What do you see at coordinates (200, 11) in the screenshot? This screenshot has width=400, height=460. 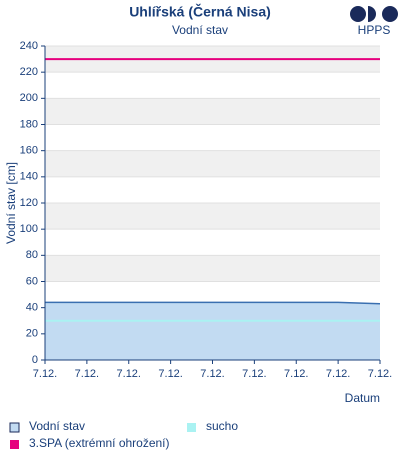 I see `chart-title: Uhlířská (Černá Nisa)` at bounding box center [200, 11].